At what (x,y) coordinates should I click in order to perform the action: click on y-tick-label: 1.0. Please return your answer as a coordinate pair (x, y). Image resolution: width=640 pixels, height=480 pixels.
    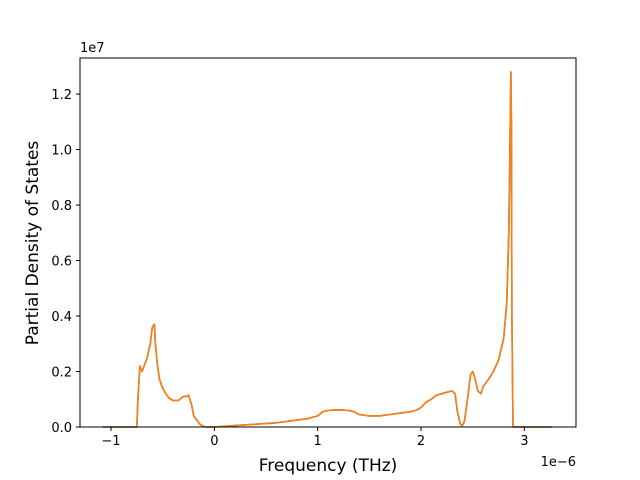
    Looking at the image, I should click on (61, 151).